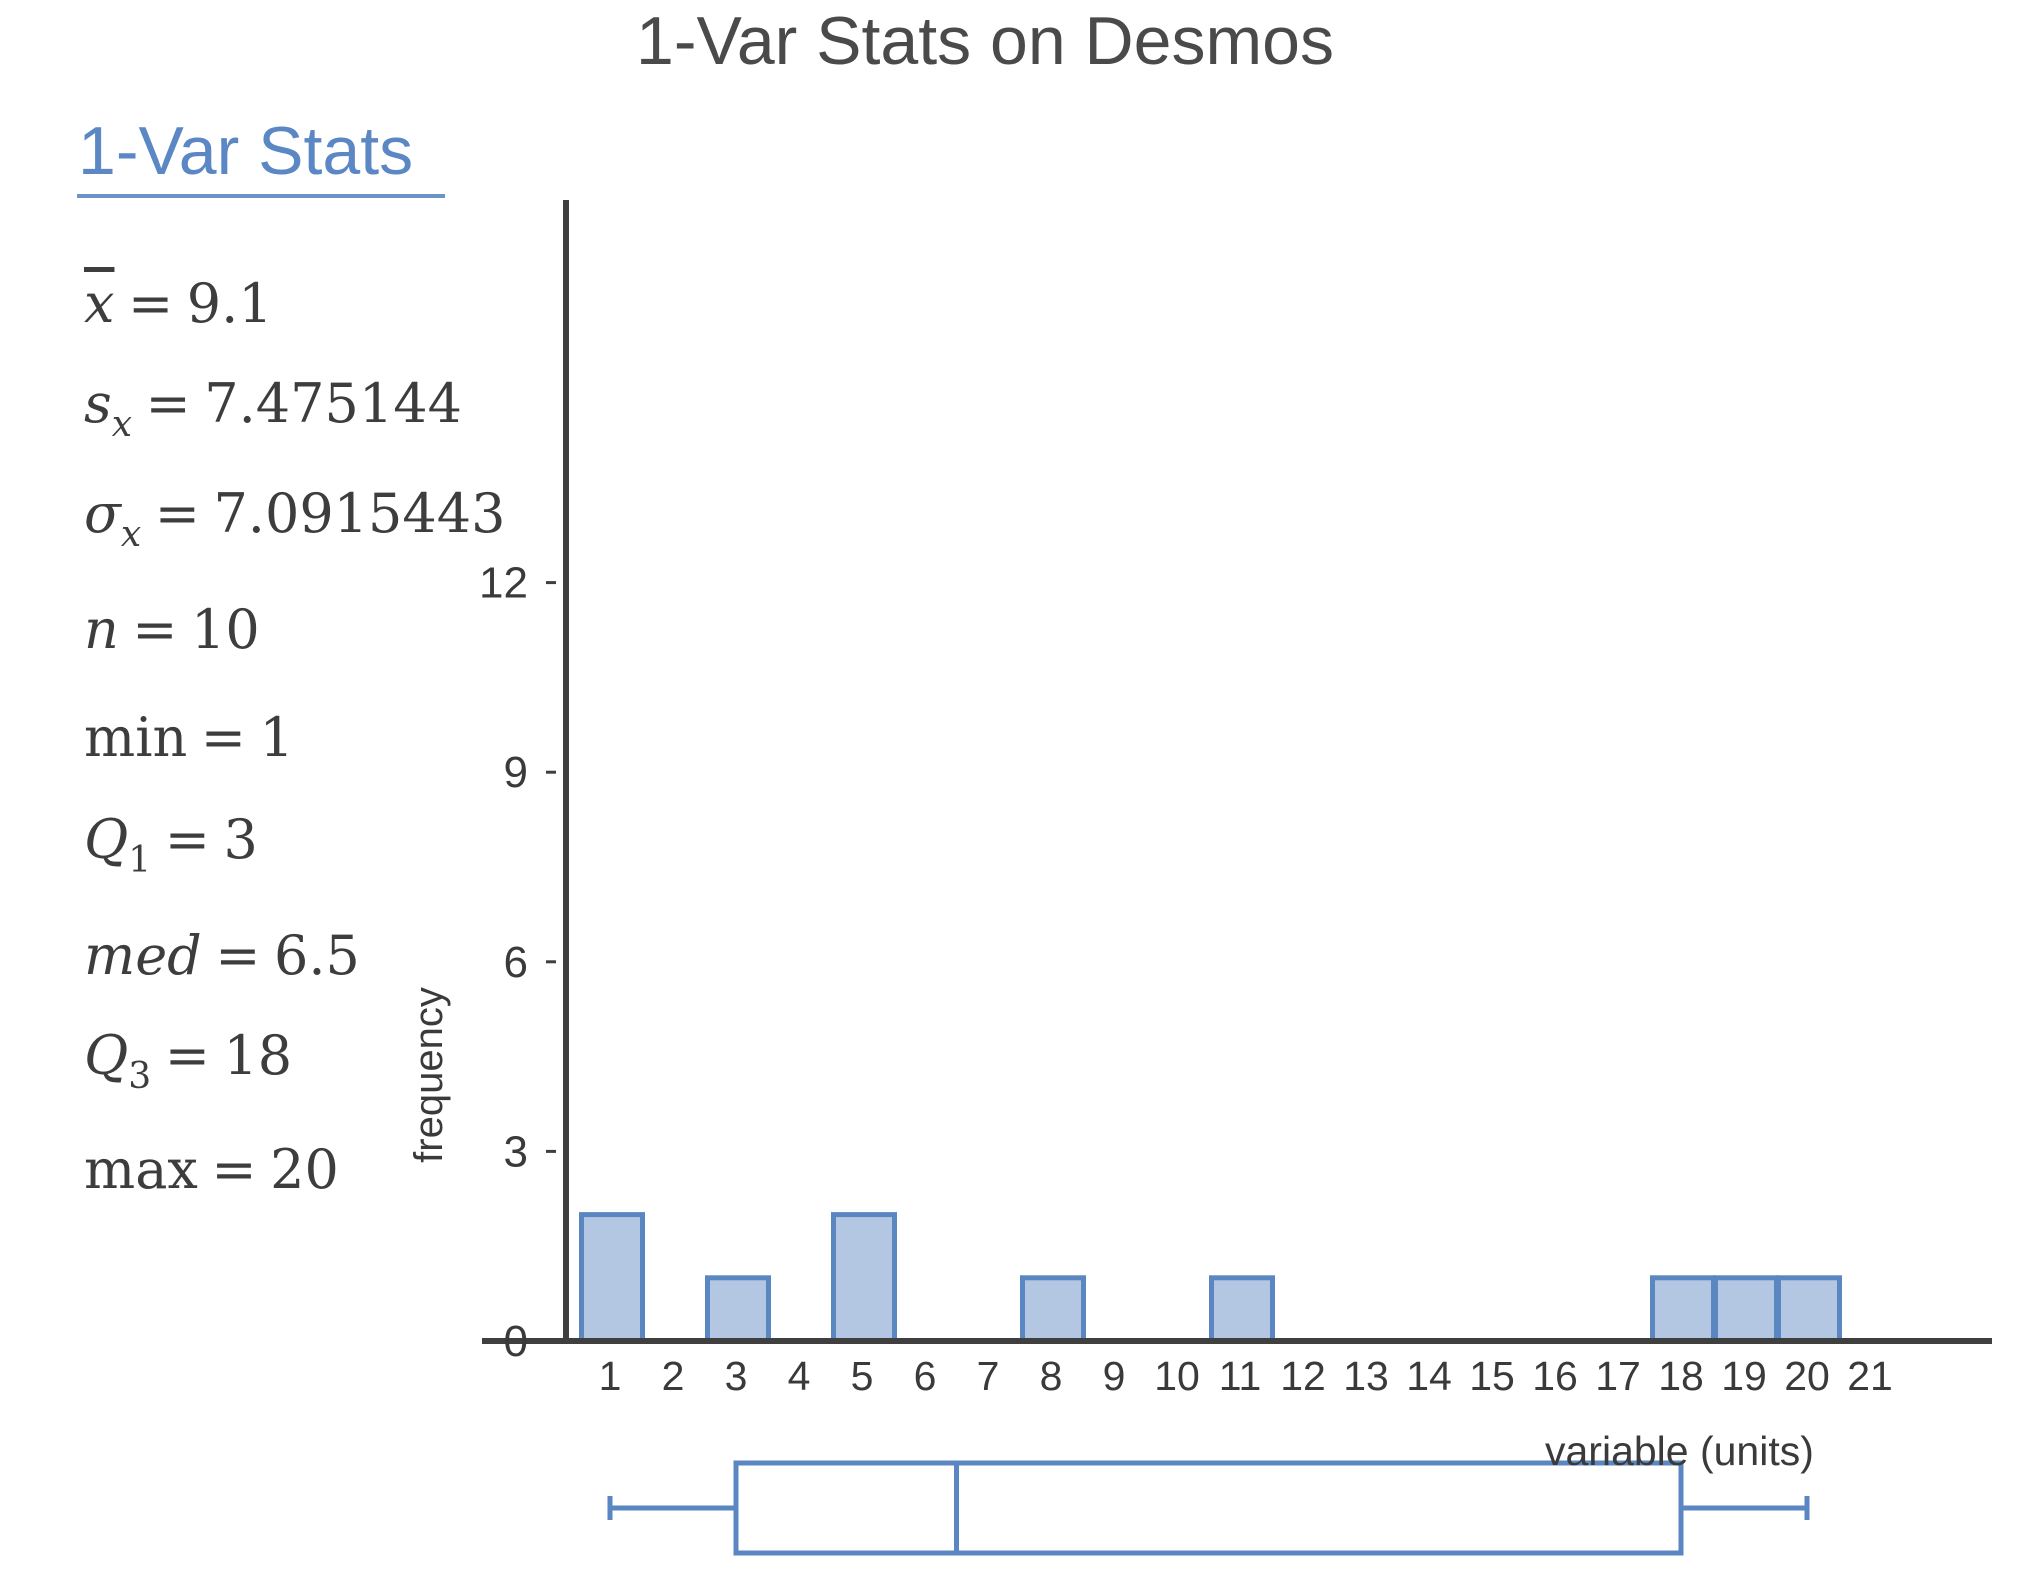  Describe the element at coordinates (246, 151) in the screenshot. I see `stats-panel-heading: 1-Var Stats` at that location.